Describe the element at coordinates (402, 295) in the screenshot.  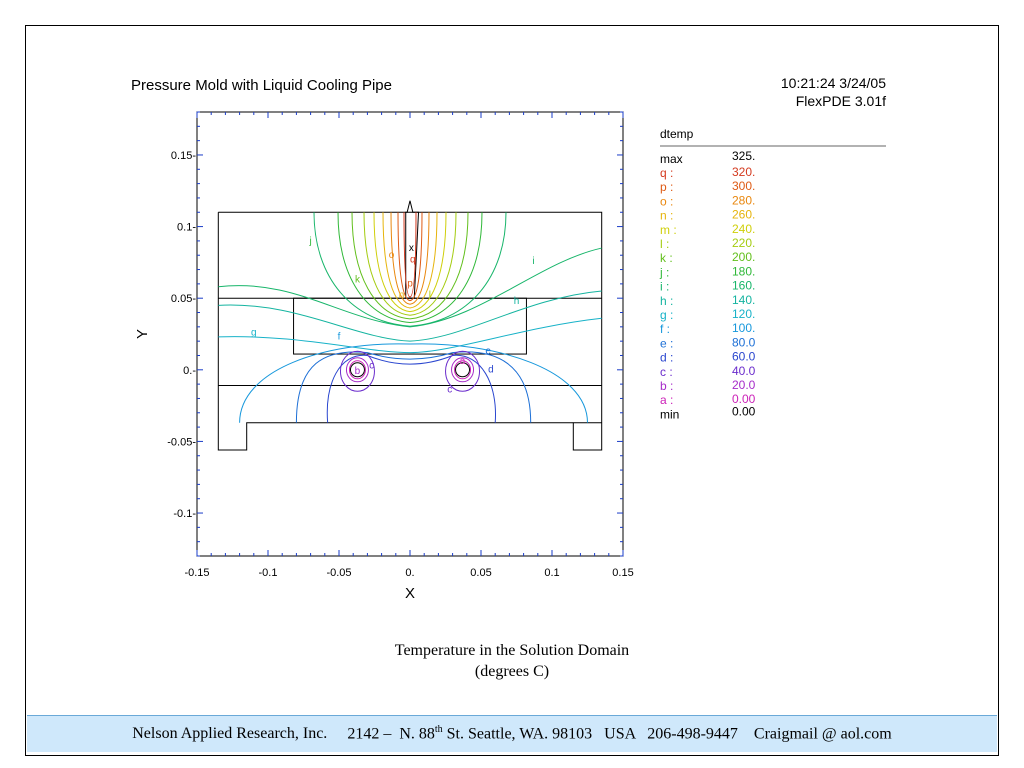
I see `contour-label-n: n` at that location.